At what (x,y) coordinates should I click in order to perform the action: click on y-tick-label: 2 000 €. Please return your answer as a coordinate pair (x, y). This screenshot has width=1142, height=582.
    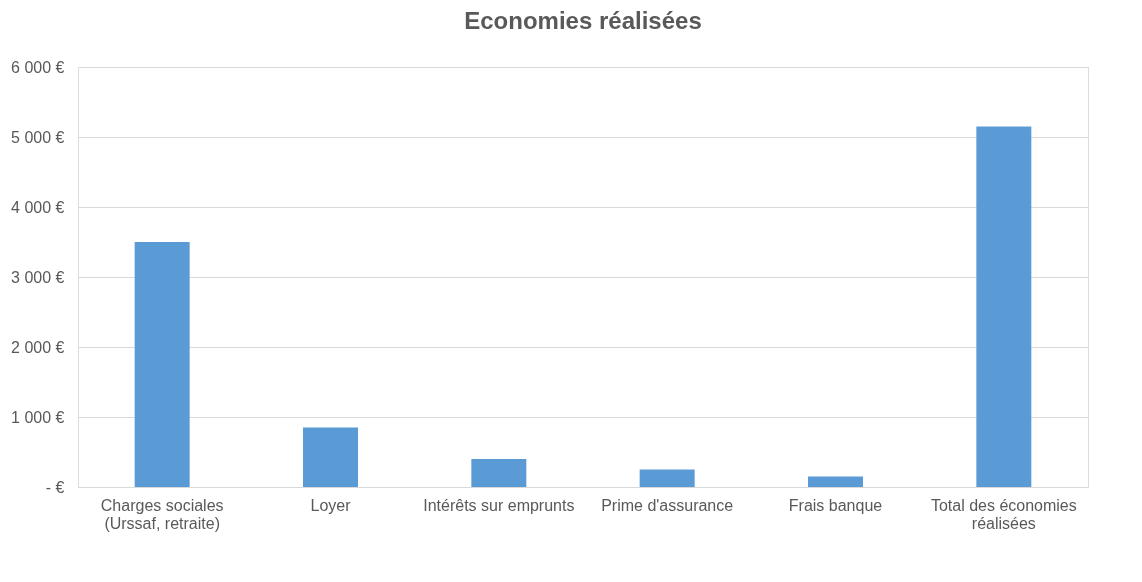
    Looking at the image, I should click on (38, 347).